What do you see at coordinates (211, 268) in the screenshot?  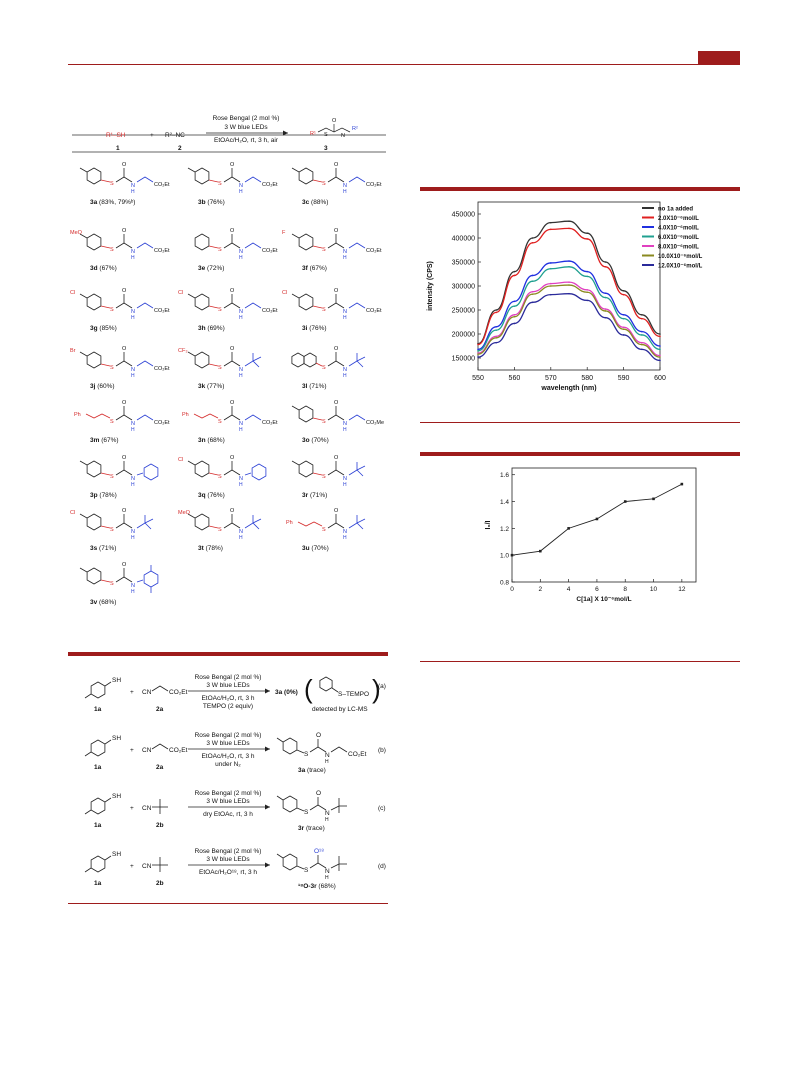 I see `product-label: 3e (72%)` at bounding box center [211, 268].